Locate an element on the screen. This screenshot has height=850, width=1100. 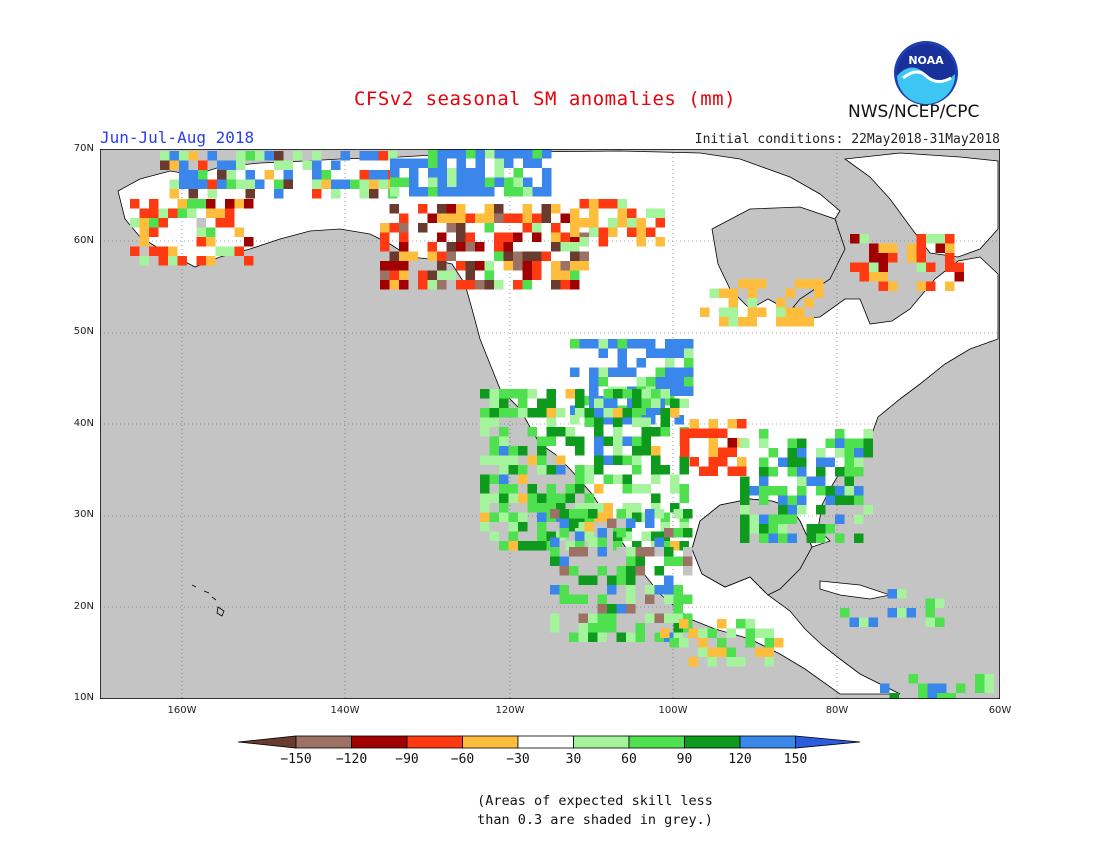
lon-label: 140W is located at coordinates (345, 710).